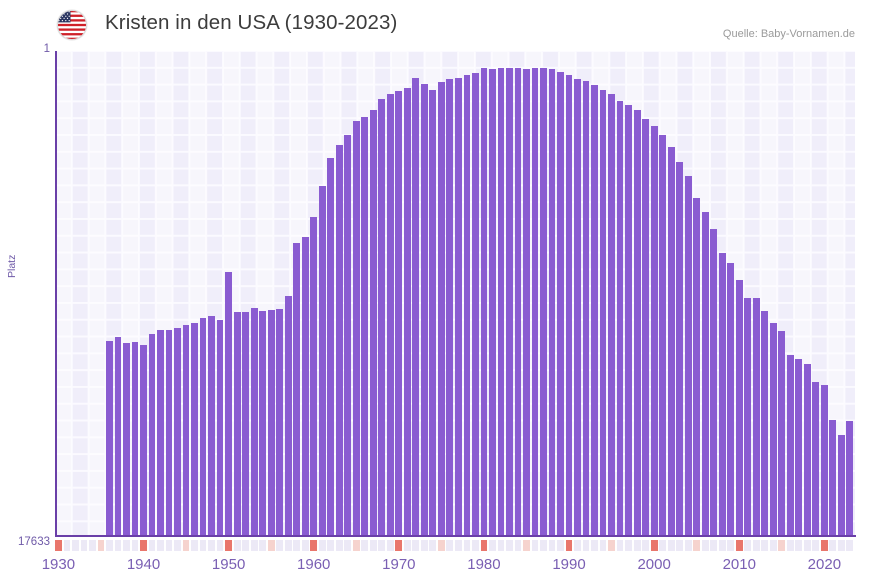  I want to click on bar-1996, so click(620, 318).